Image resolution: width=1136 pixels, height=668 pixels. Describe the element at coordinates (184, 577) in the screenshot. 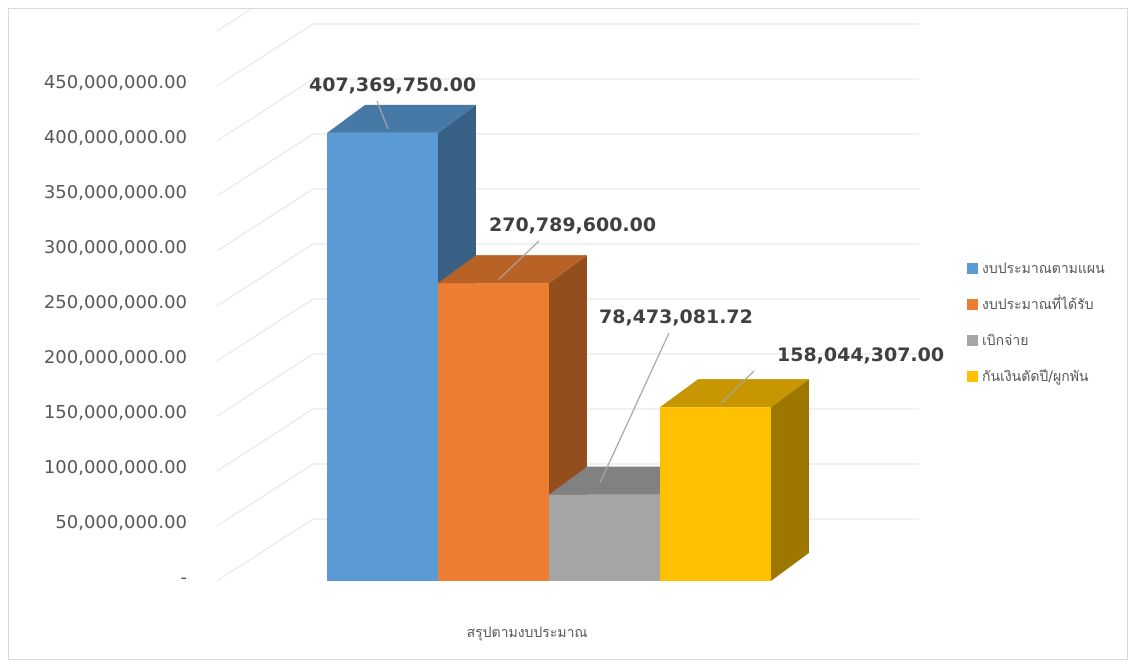

I see `y-tick-label: -` at that location.